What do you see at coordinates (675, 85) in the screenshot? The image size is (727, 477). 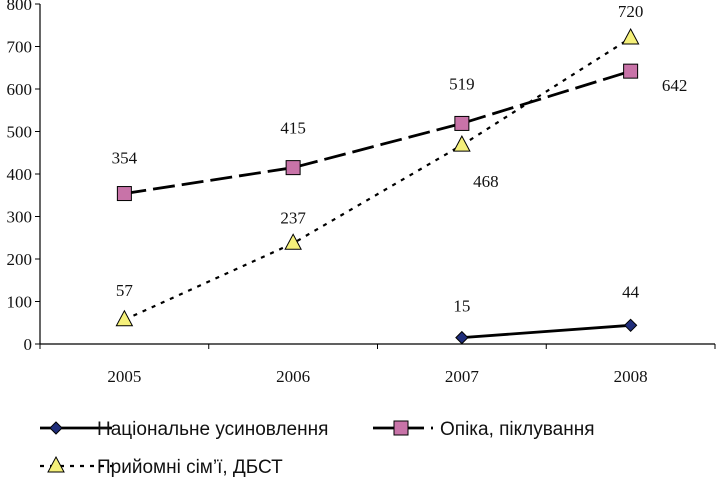 I see `data-label: 642` at bounding box center [675, 85].